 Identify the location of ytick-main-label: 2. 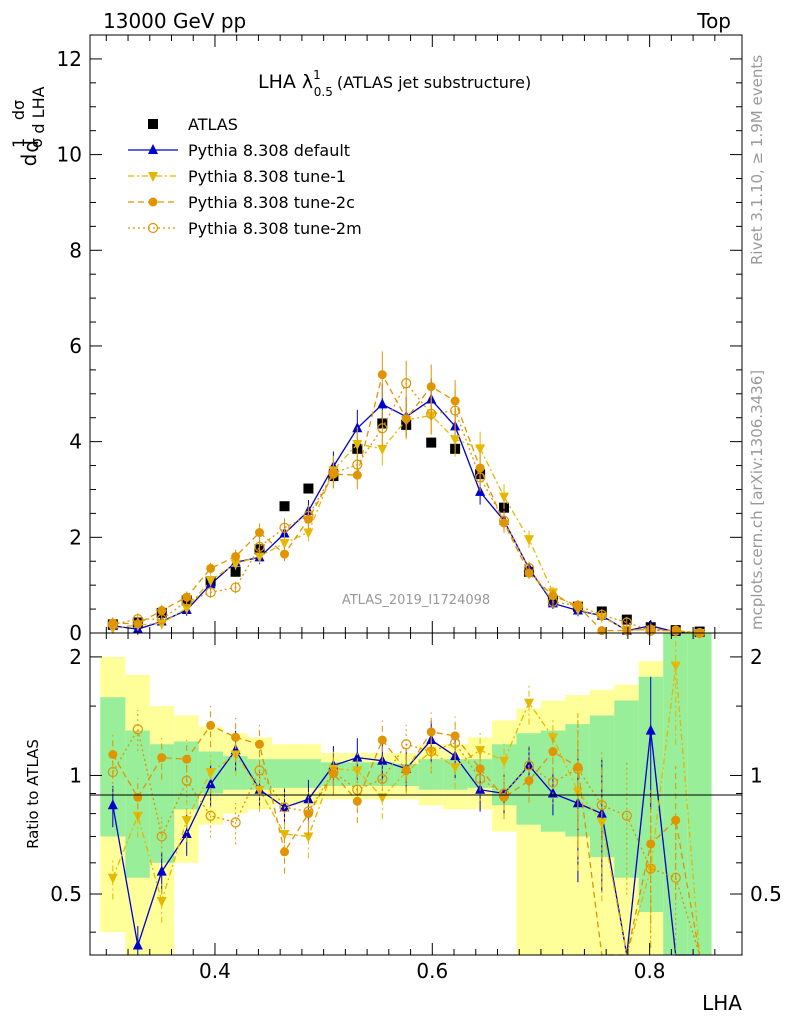
(75, 537).